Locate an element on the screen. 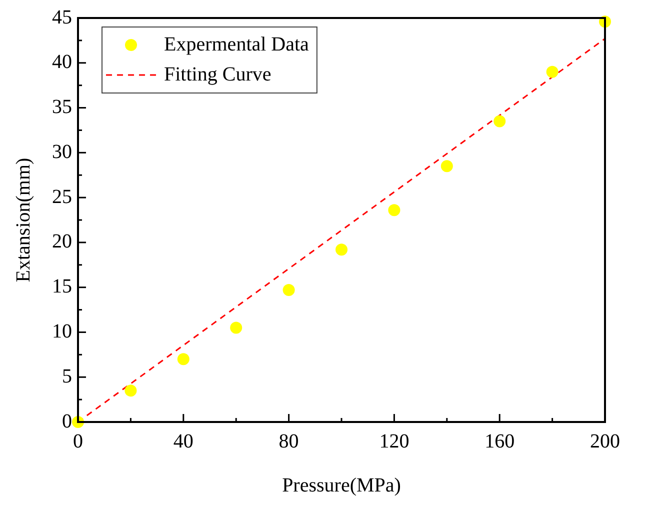  x-tick-label: 120 is located at coordinates (394, 441).